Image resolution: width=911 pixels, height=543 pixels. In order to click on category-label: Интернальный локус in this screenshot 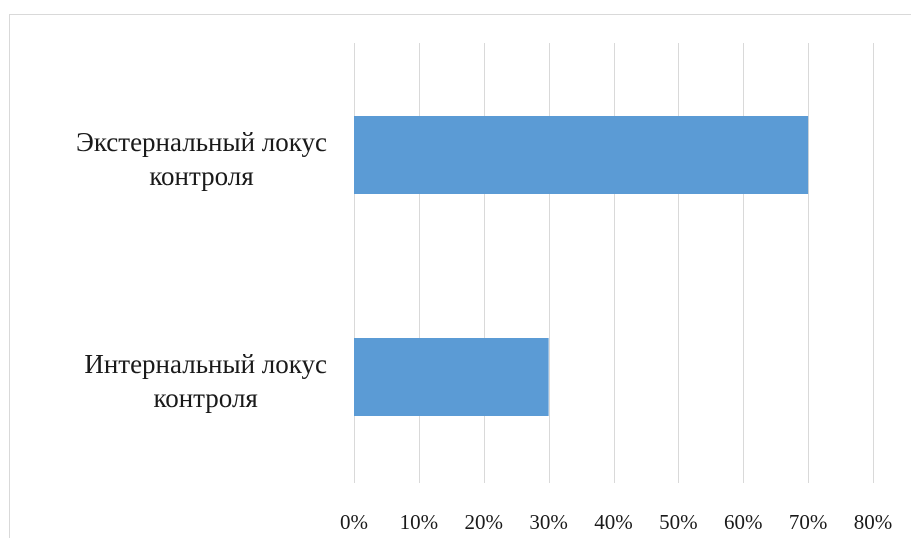, I will do `click(205, 364)`.